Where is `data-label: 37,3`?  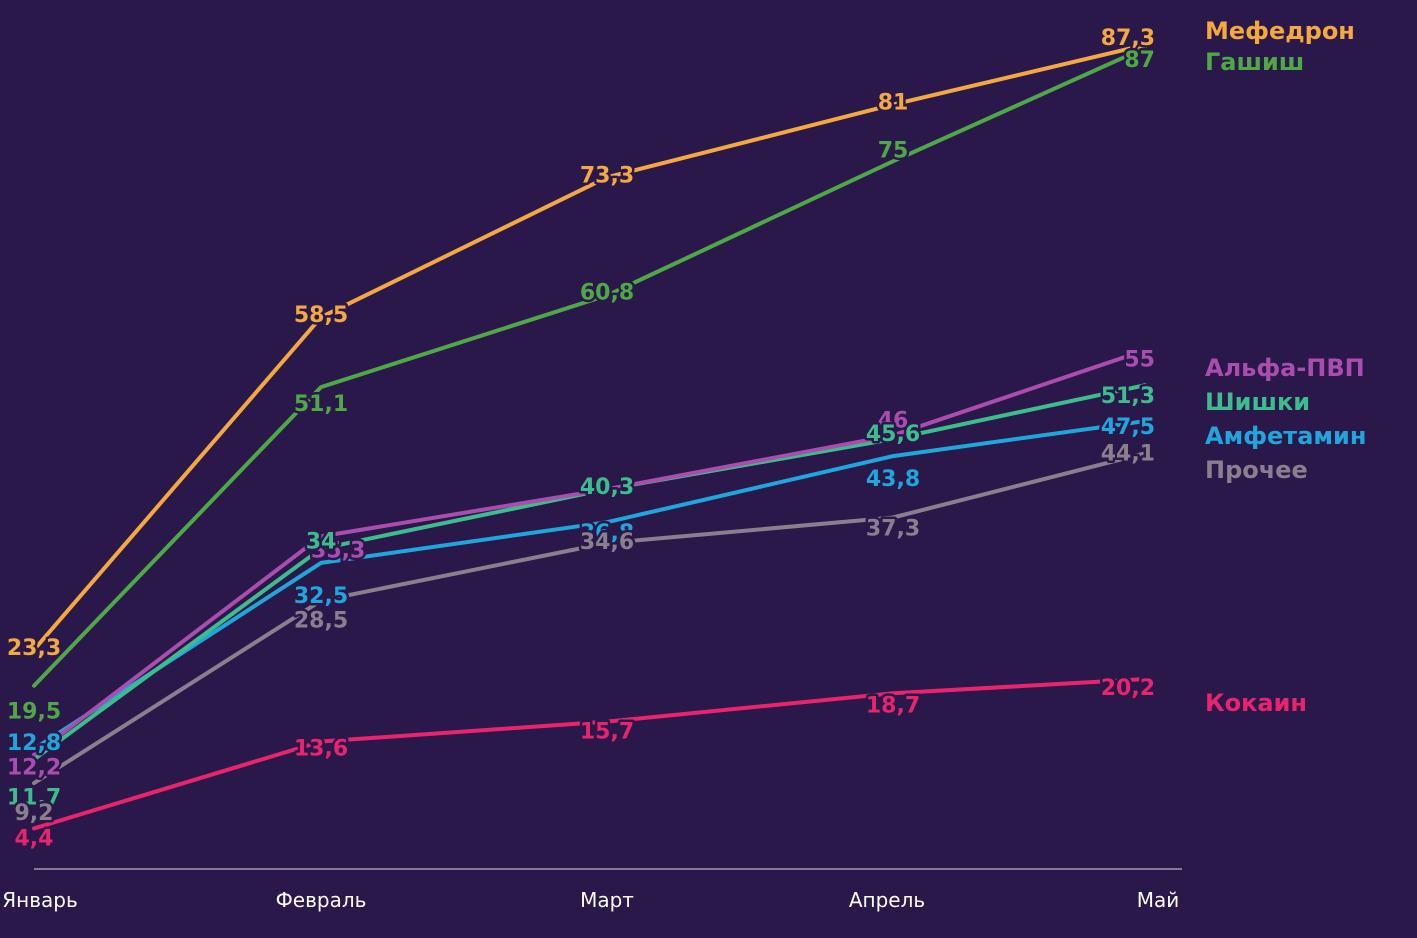
data-label: 37,3 is located at coordinates (893, 529).